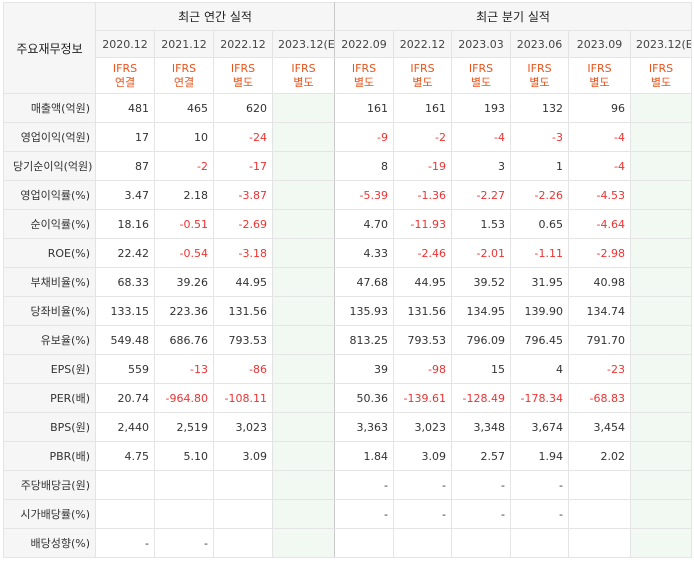  What do you see at coordinates (243, 166) in the screenshot?
I see `table-cell: -17` at bounding box center [243, 166].